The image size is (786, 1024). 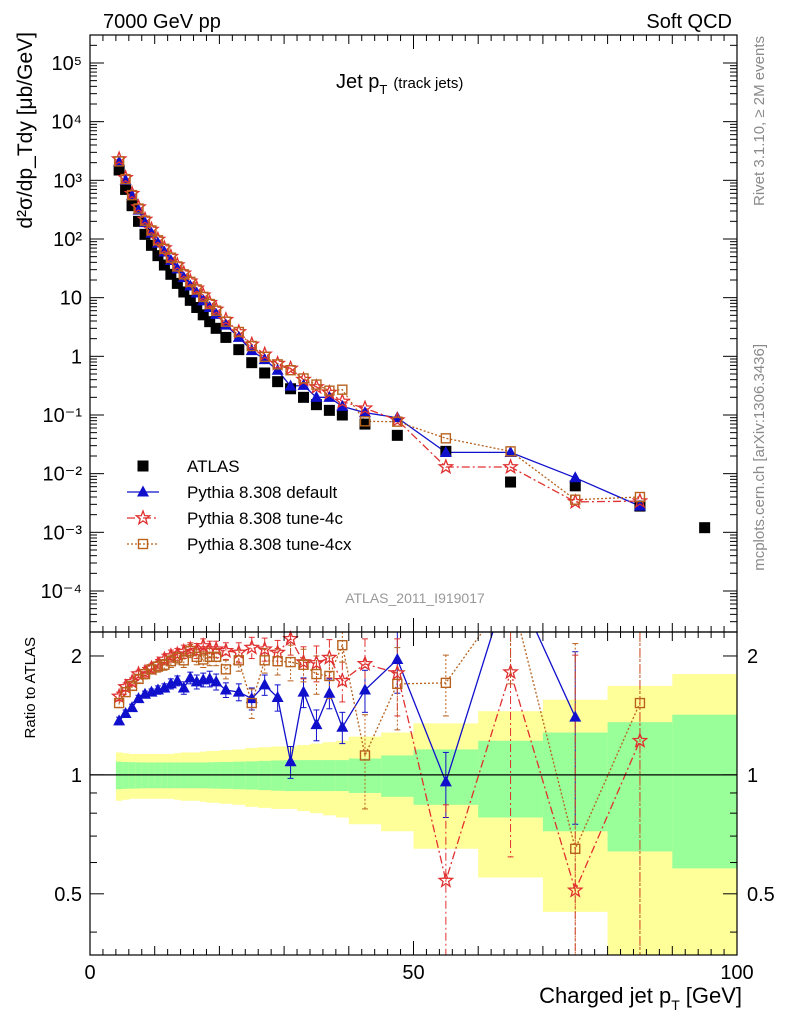 What do you see at coordinates (265, 518) in the screenshot?
I see `legend-label: Pythia 8.308 tune-4c` at bounding box center [265, 518].